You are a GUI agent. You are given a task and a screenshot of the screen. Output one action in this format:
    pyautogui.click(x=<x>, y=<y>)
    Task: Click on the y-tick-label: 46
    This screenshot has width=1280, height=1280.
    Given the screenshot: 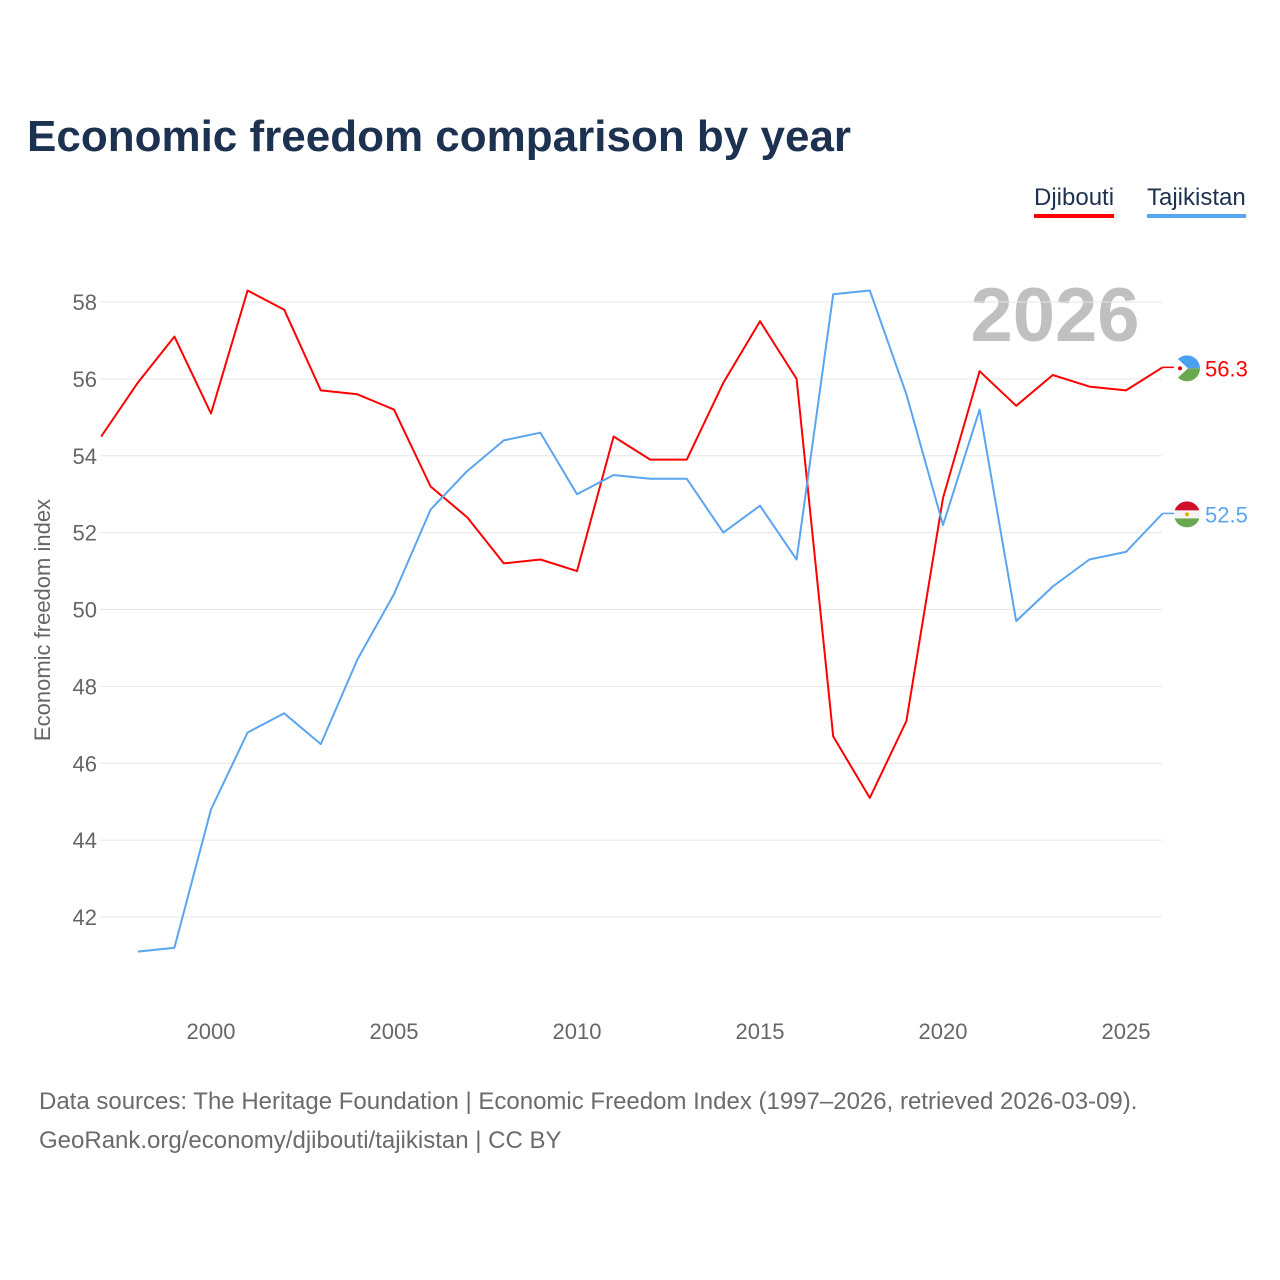 What is the action you would take?
    pyautogui.click(x=85, y=763)
    